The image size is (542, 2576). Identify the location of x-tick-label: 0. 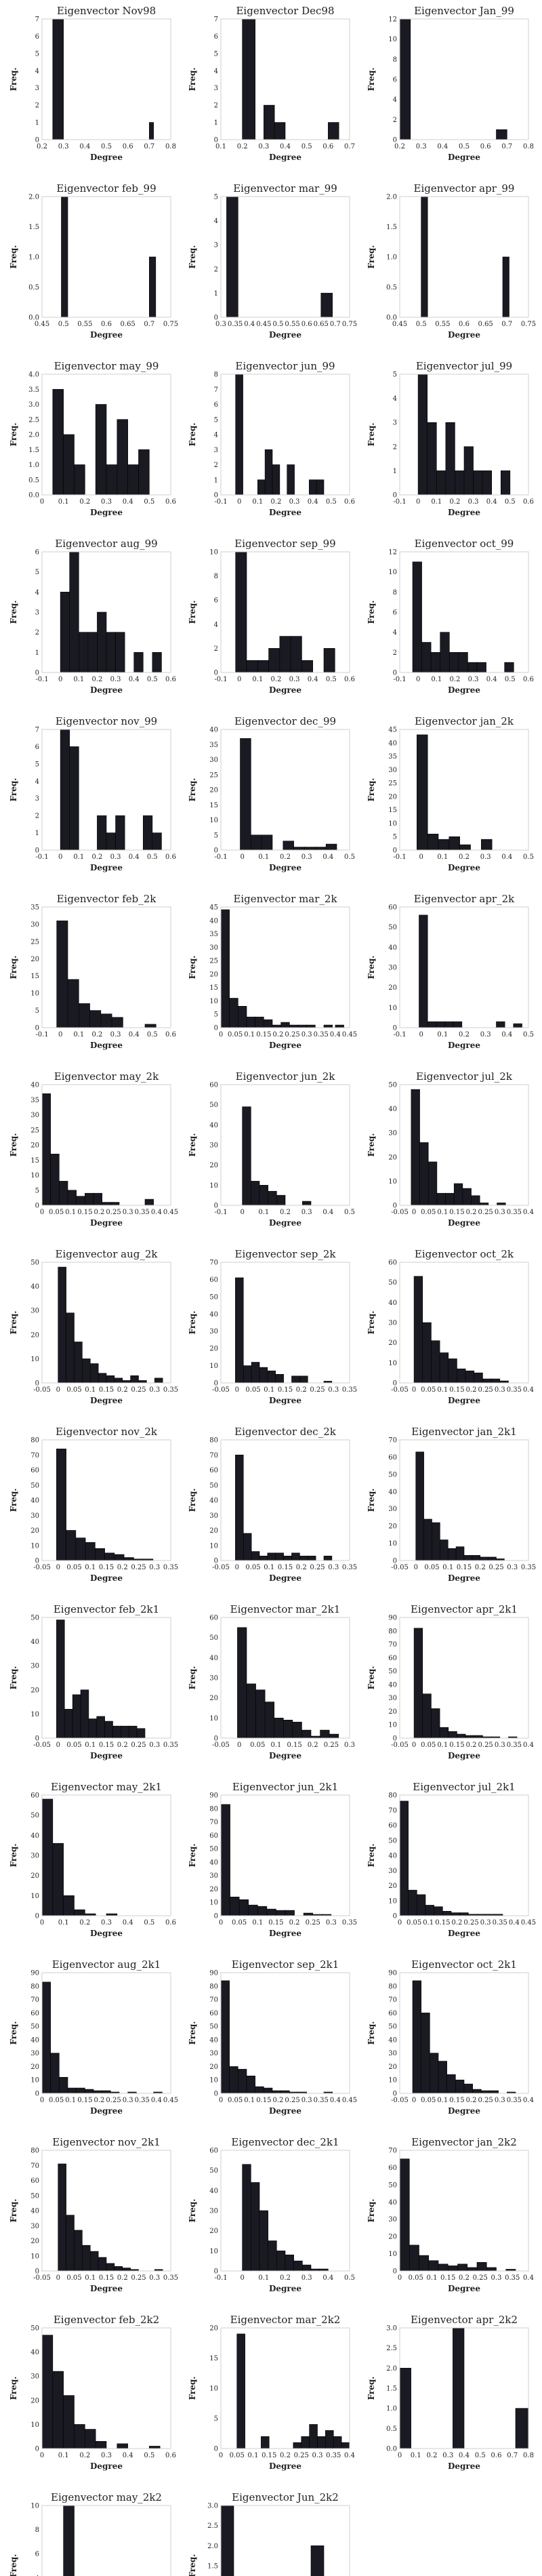
(414, 1745).